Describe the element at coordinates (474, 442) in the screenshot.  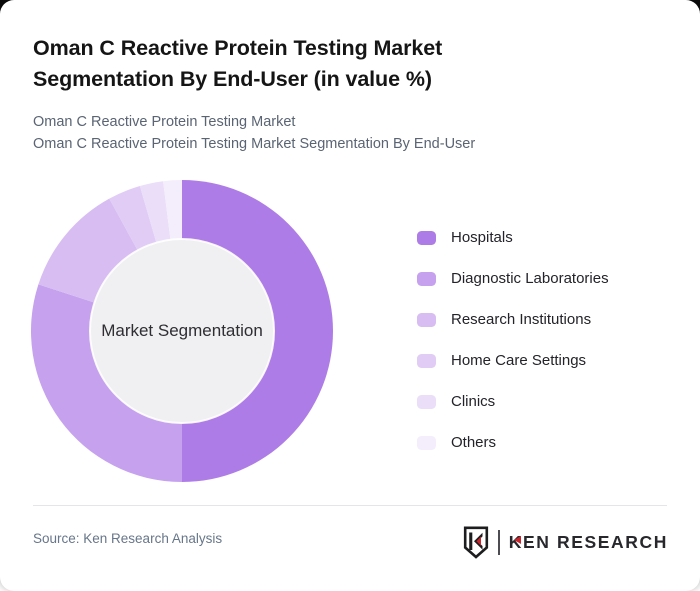
I see `legend-label: Others` at that location.